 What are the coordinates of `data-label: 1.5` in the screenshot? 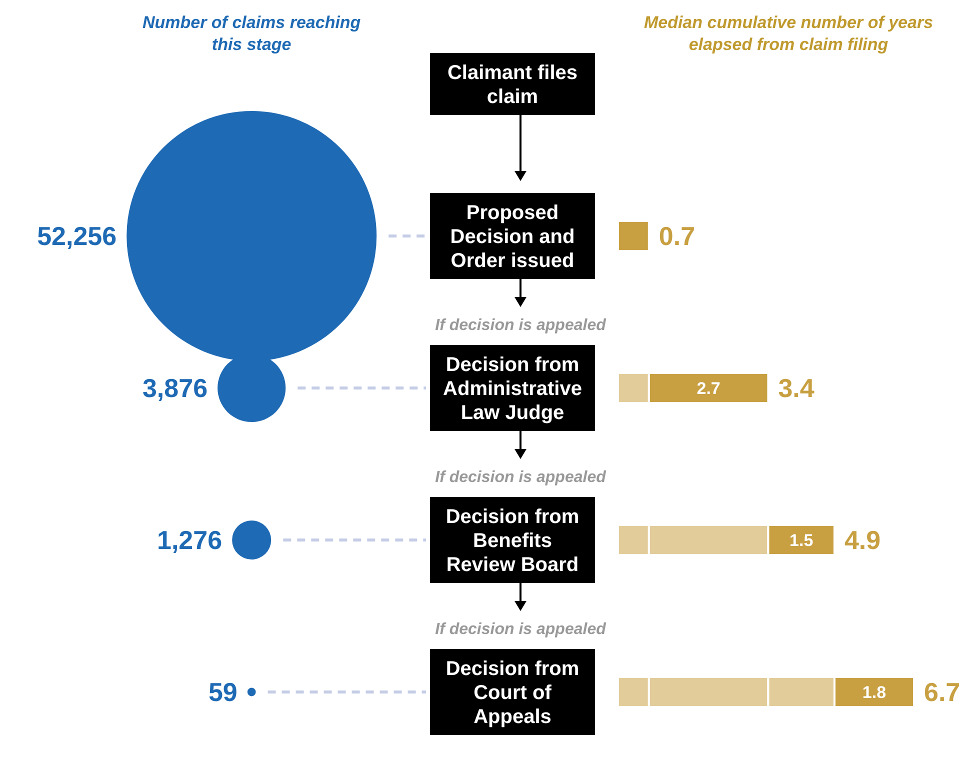 It's located at (802, 540).